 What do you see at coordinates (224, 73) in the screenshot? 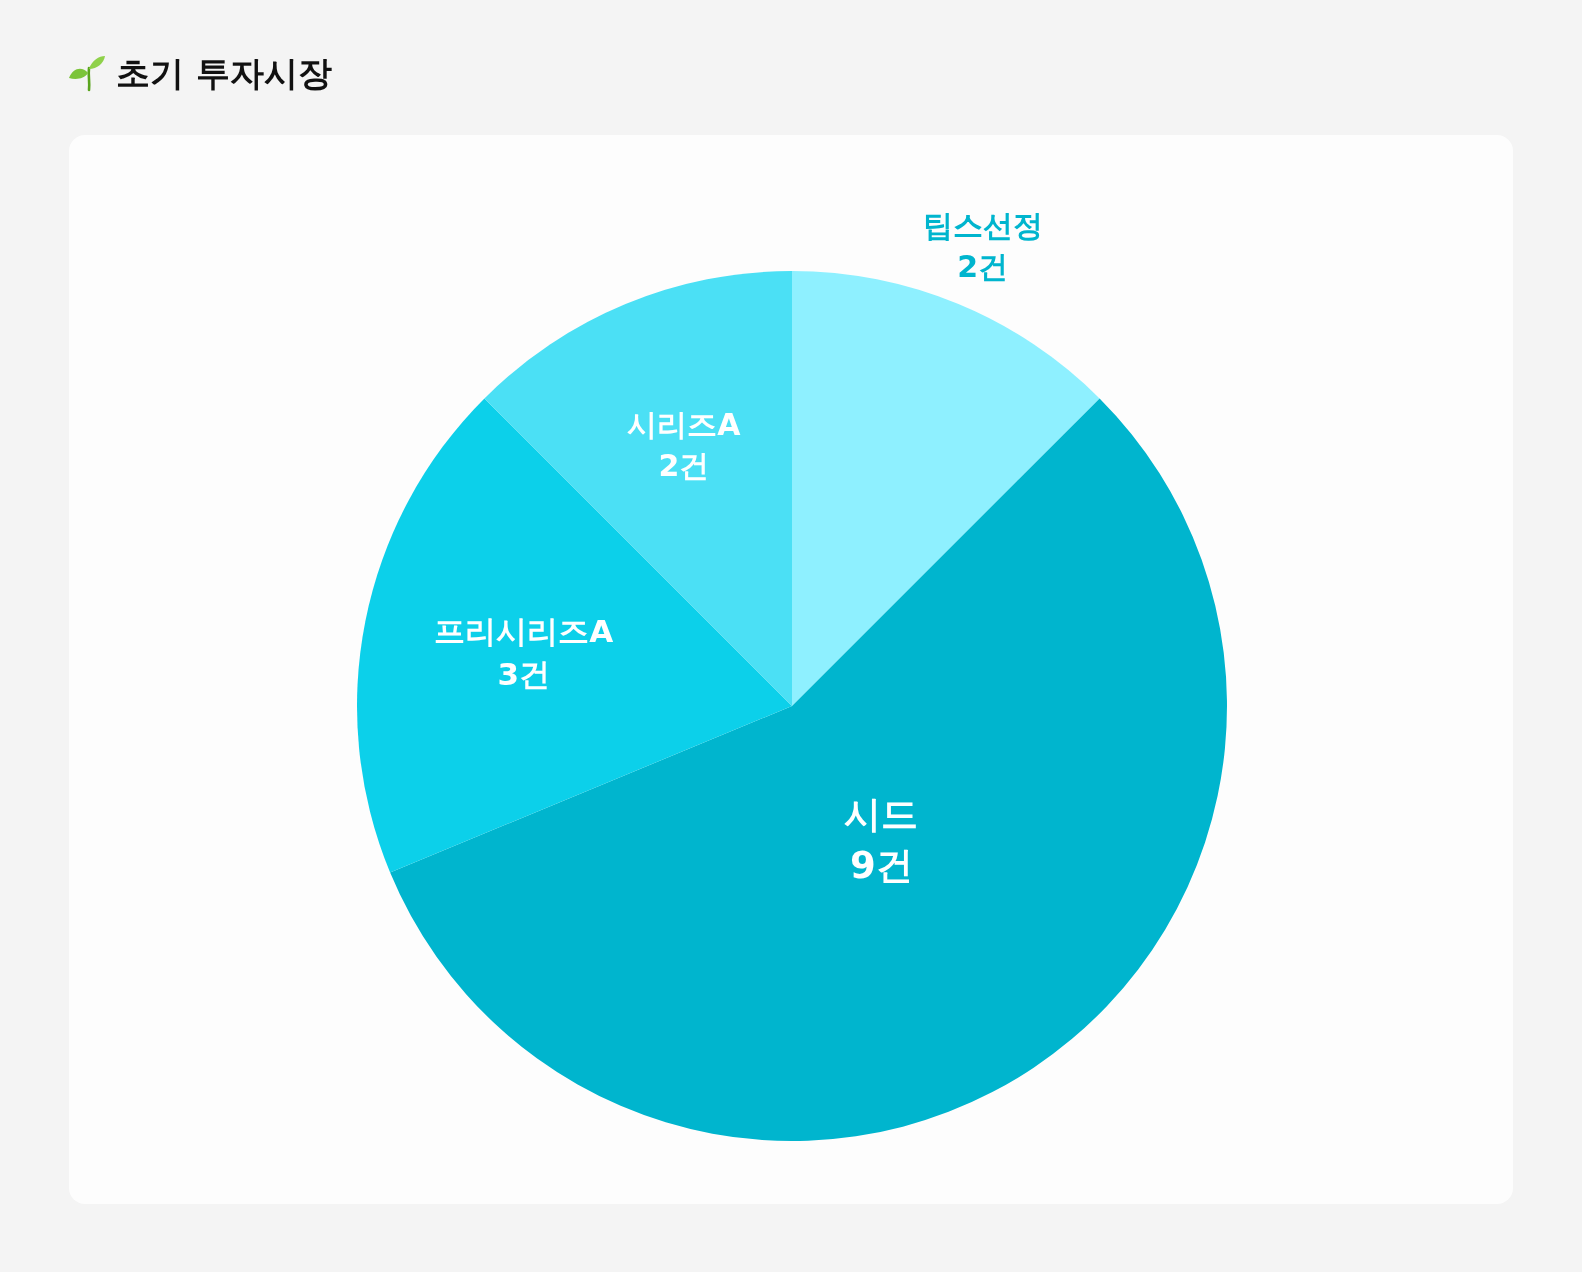
I see `chart-title: 초기 투자시장` at bounding box center [224, 73].